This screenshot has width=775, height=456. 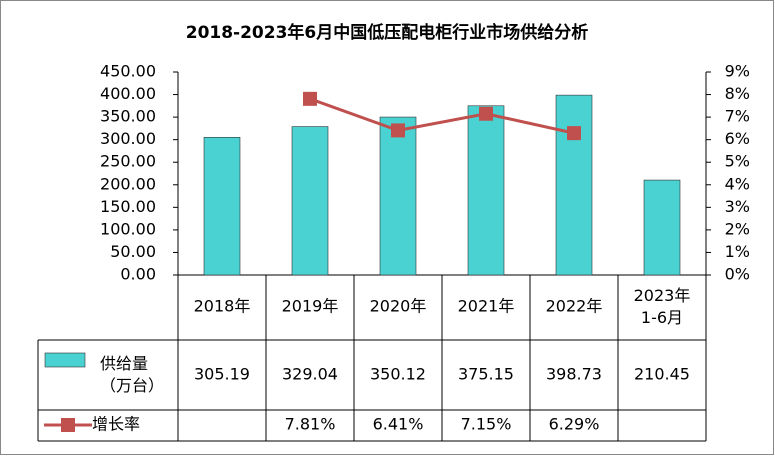 What do you see at coordinates (737, 251) in the screenshot?
I see `y2-tick-label: 1%` at bounding box center [737, 251].